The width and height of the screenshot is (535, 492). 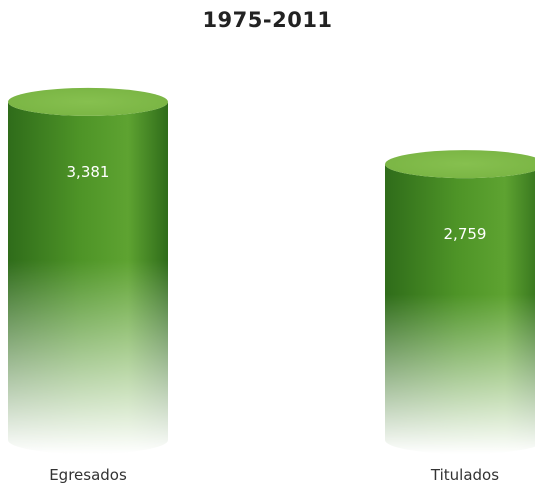 I want to click on chart-title: 1975-2011, so click(x=267, y=20).